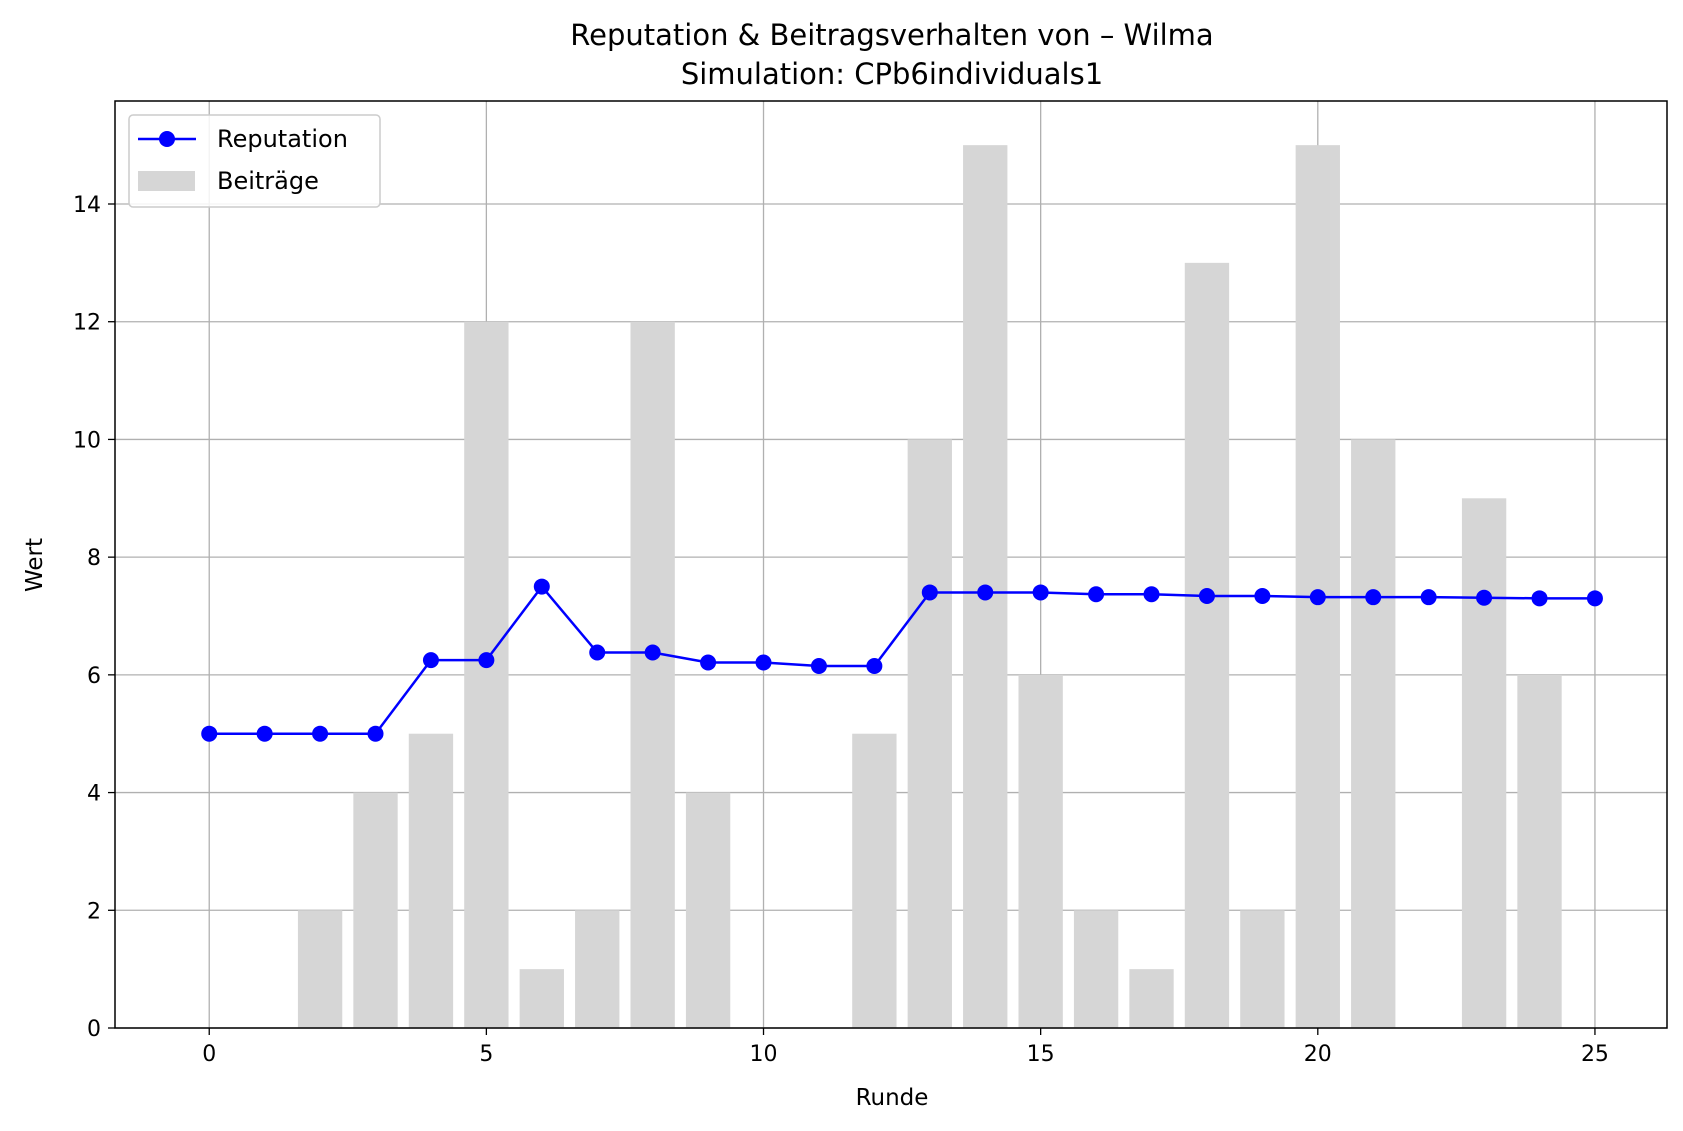 This screenshot has height=1131, width=1683. I want to click on y-tick-label-14: 14, so click(87, 205).